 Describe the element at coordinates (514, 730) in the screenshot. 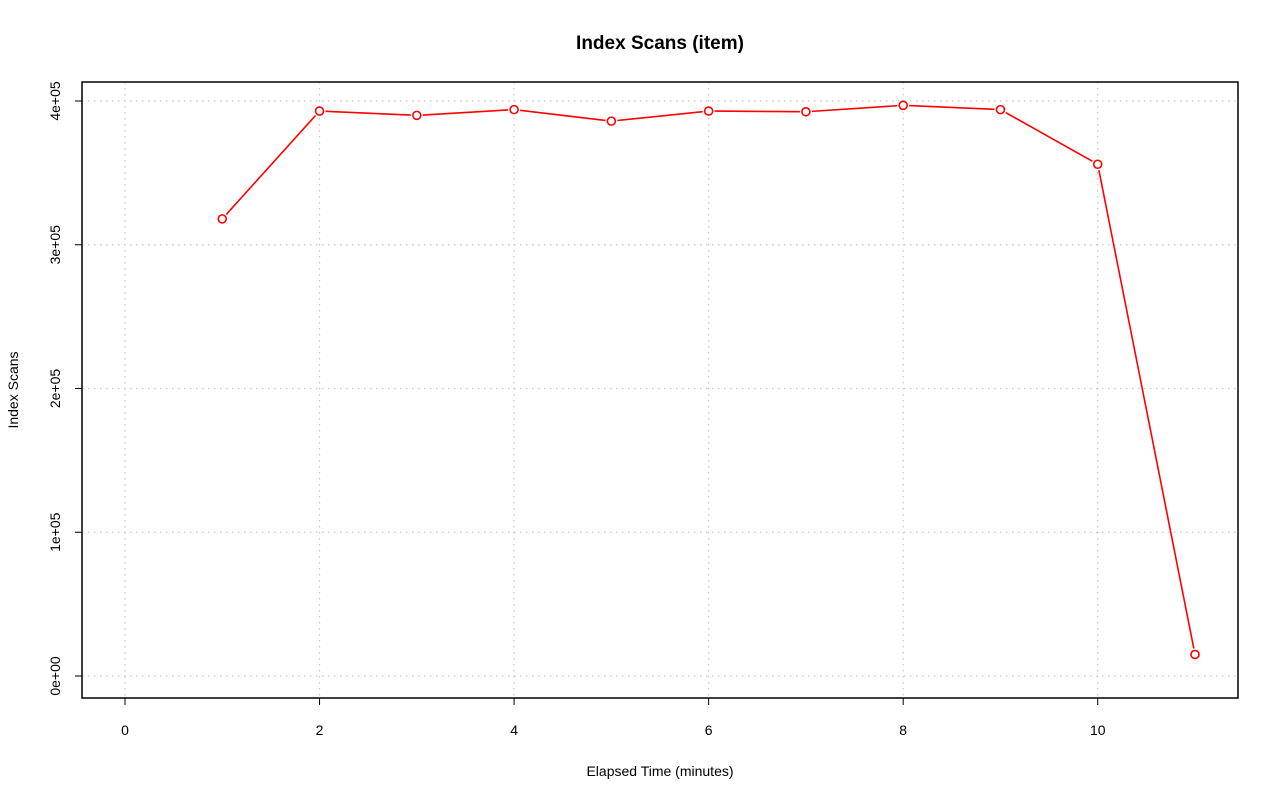

I see `x-tick-label: 4` at that location.